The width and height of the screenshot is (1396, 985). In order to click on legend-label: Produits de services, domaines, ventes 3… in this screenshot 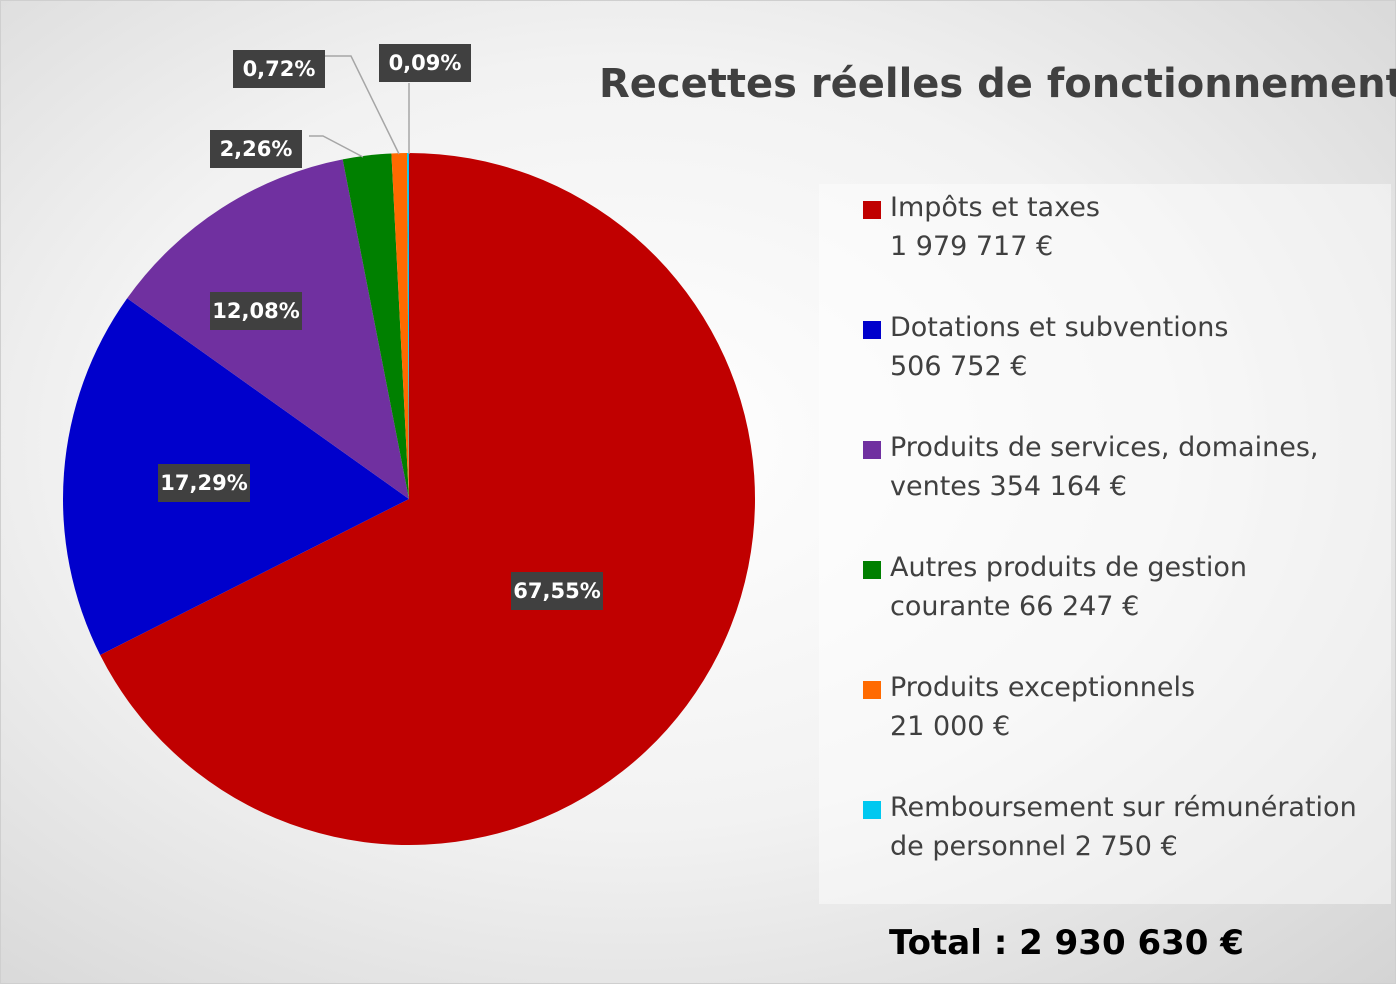, I will do `click(1104, 467)`.